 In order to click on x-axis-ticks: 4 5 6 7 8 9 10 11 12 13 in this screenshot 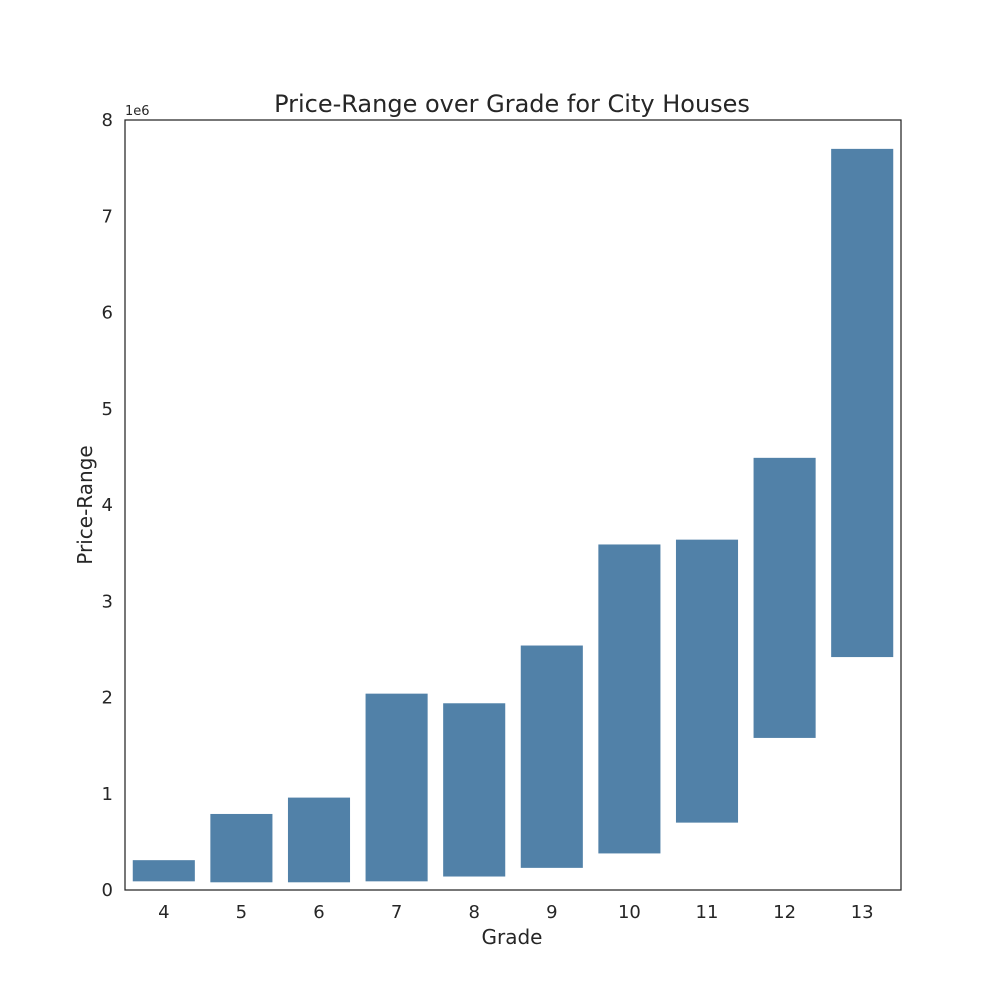, I will do `click(516, 912)`.